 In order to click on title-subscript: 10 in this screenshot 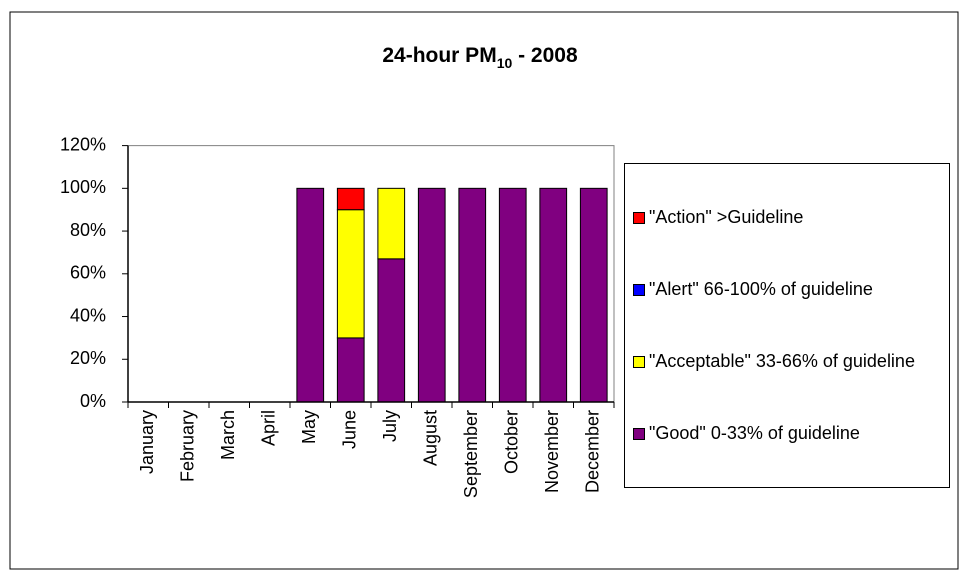, I will do `click(505, 63)`.